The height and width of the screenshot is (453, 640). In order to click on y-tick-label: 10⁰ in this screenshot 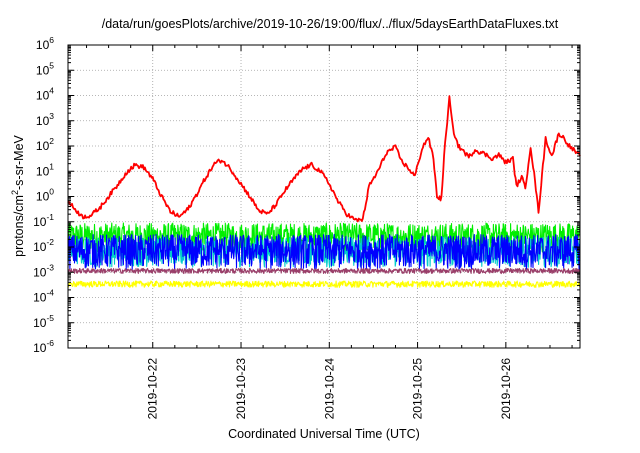, I will do `click(45, 195)`.